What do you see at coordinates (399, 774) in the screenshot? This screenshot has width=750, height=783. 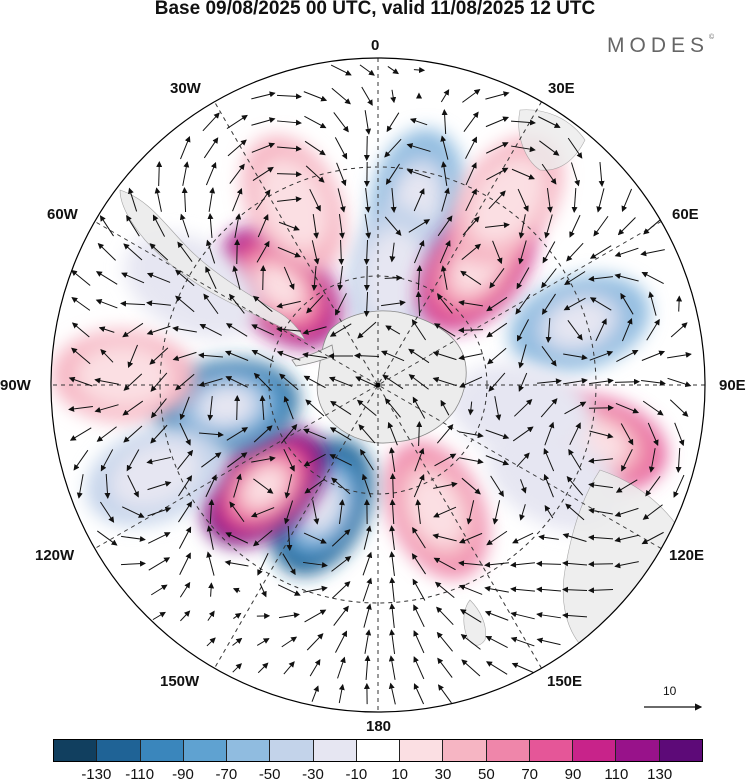 I see `colorbar-tick-label: 10` at bounding box center [399, 774].